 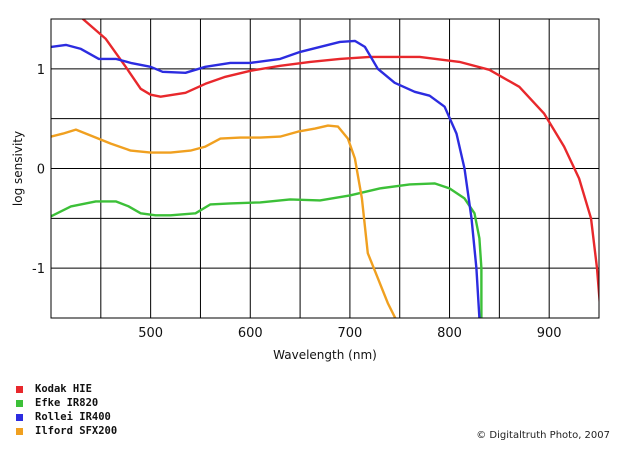 What do you see at coordinates (325, 355) in the screenshot?
I see `x-axis-label: Wavelength (nm)` at bounding box center [325, 355].